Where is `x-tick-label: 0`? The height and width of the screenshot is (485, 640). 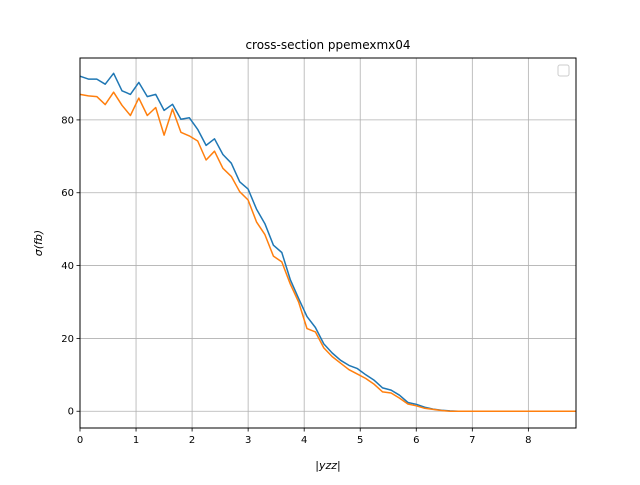 x-tick-label: 0 is located at coordinates (80, 440).